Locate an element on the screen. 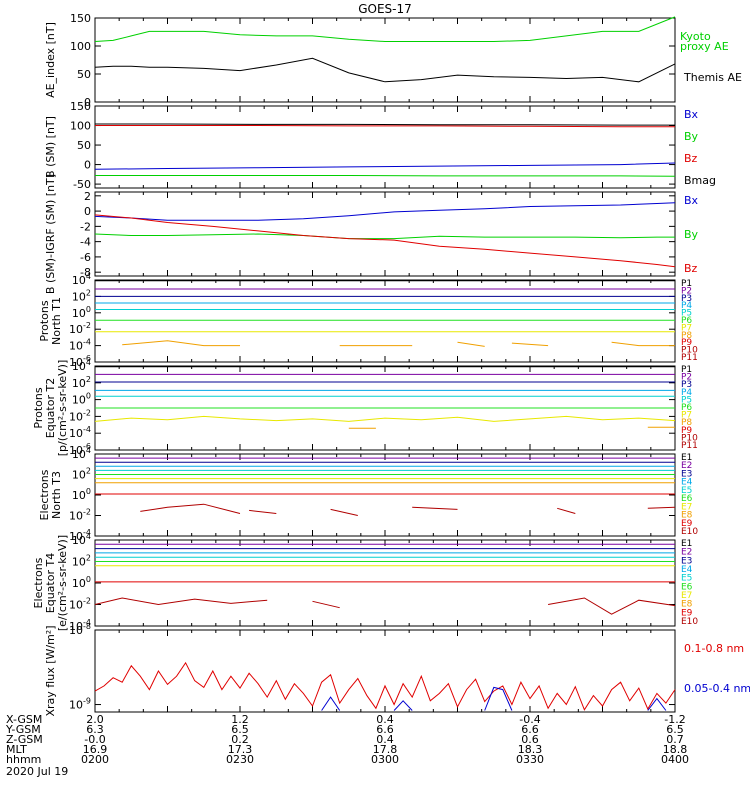 This screenshot has height=800, width=750. ae-legend-kyoto: proxy AE is located at coordinates (704, 46).